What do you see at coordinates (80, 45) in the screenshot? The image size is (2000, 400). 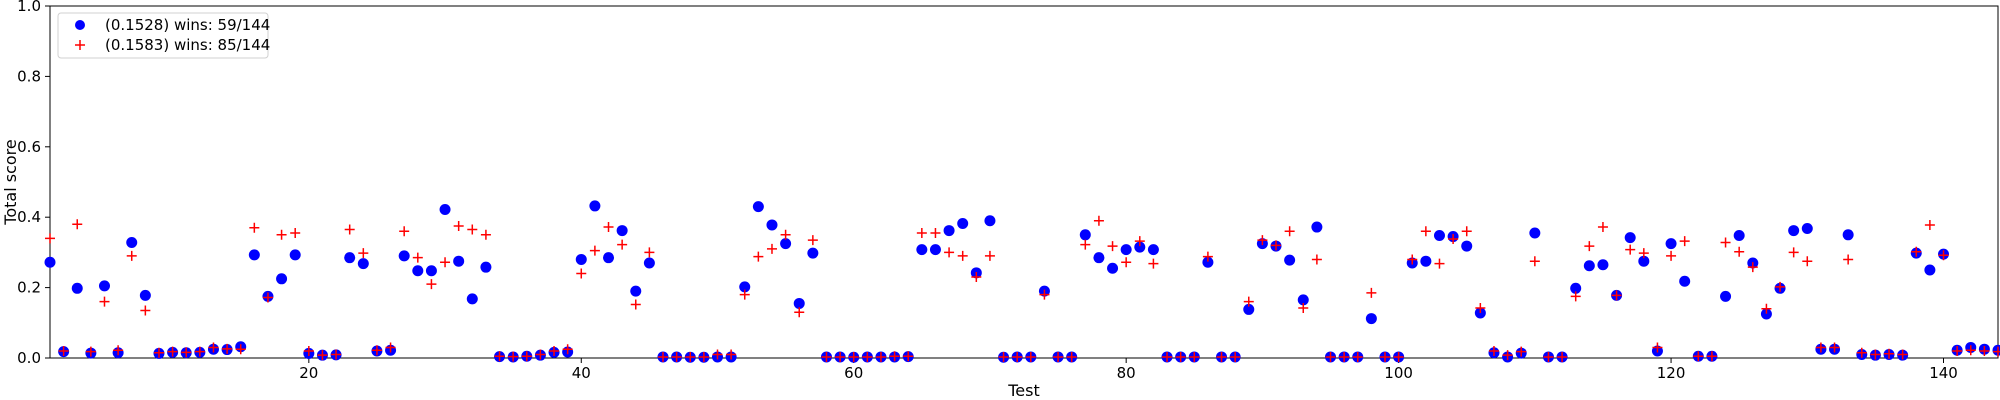 I see `legend-marker-plus` at bounding box center [80, 45].